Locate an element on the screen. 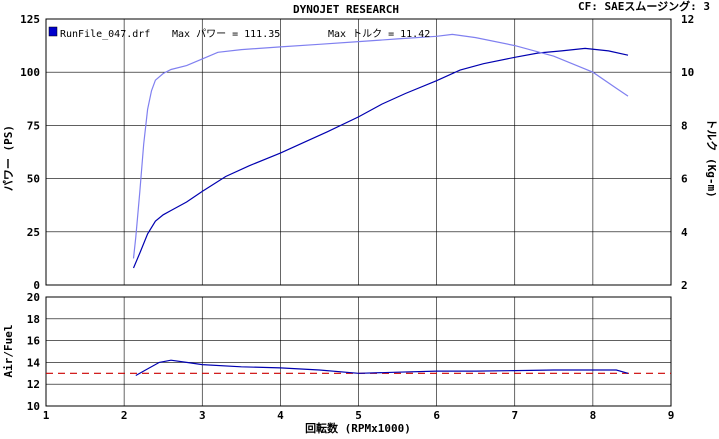  power-tick-label: 50 is located at coordinates (33, 179).